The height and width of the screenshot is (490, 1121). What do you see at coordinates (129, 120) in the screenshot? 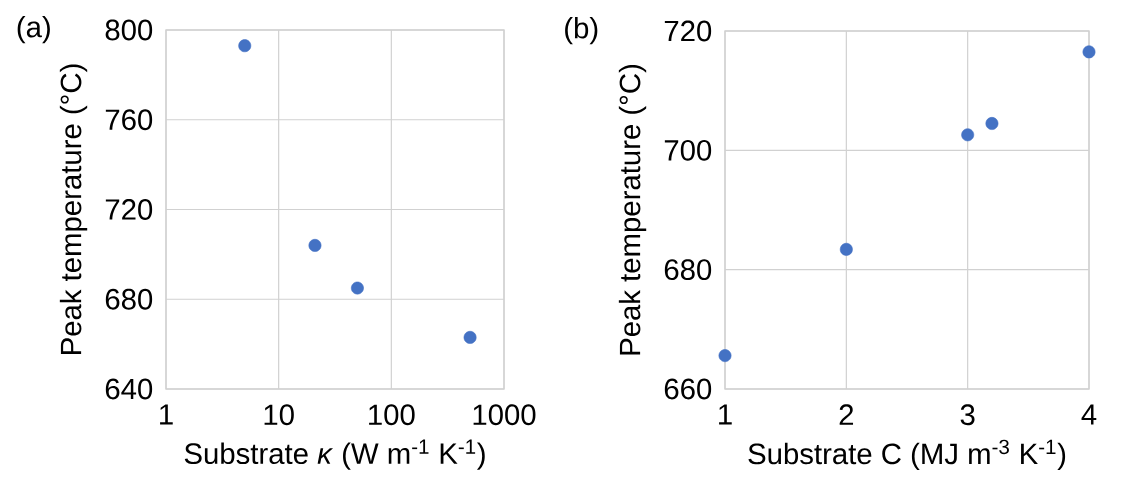
I see `y-tick-label: 760` at bounding box center [129, 120].